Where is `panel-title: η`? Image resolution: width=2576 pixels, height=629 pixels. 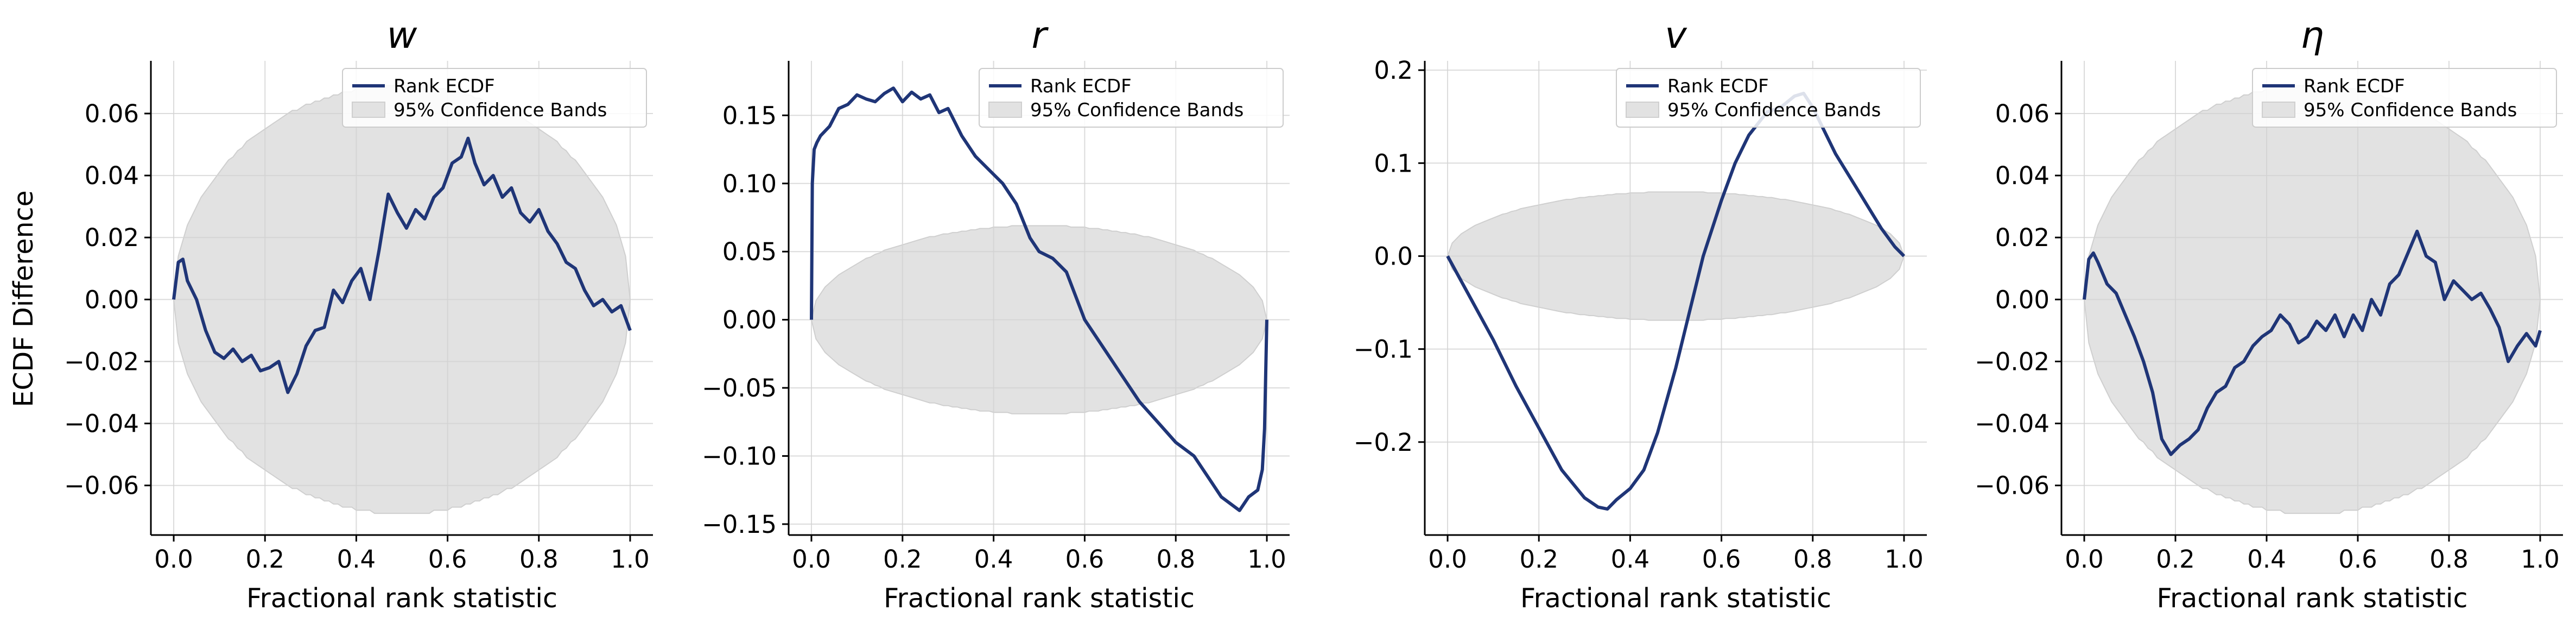
panel-title: η is located at coordinates (2312, 35).